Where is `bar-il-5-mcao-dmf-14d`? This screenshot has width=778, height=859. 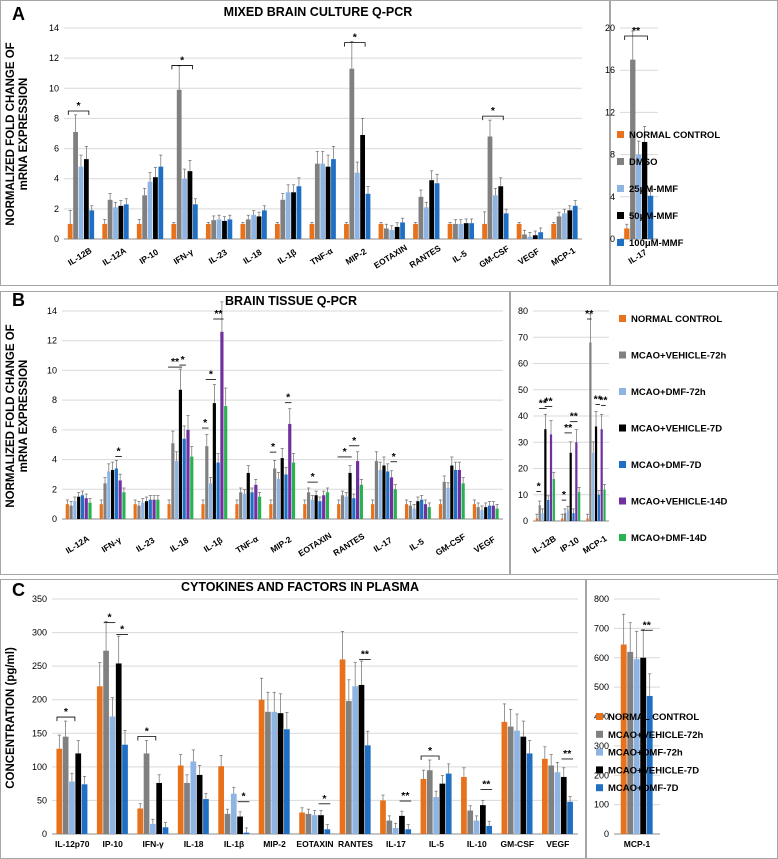 bar-il-5-mcao-dmf-14d is located at coordinates (429, 513).